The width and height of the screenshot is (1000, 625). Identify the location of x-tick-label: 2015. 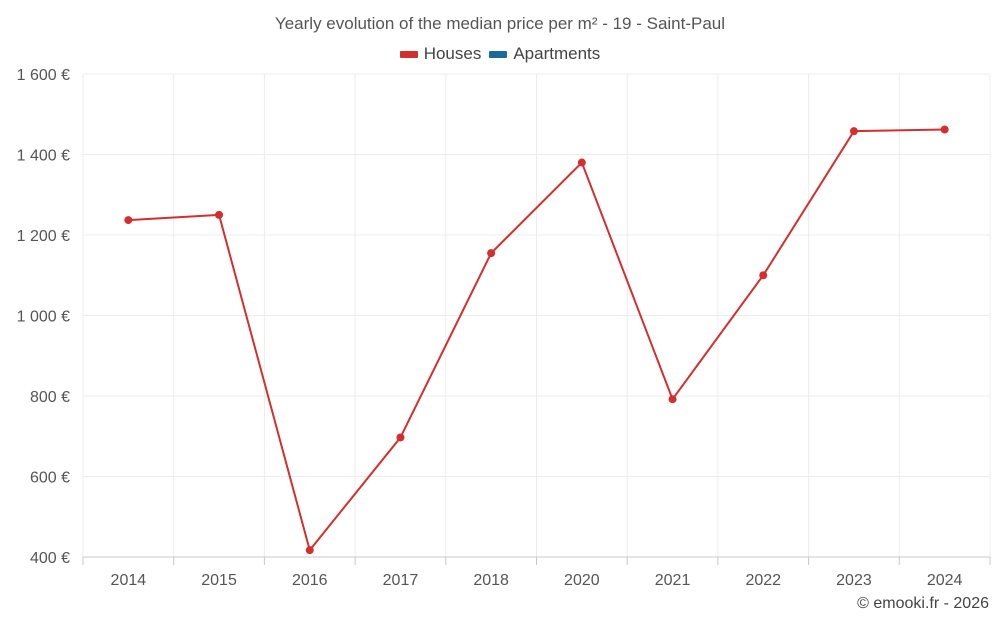
(219, 580).